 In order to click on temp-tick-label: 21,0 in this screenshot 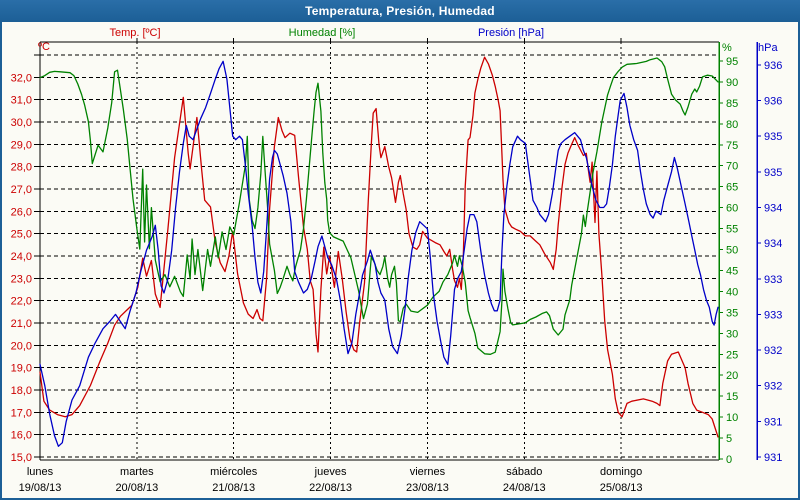, I will do `click(21, 324)`.